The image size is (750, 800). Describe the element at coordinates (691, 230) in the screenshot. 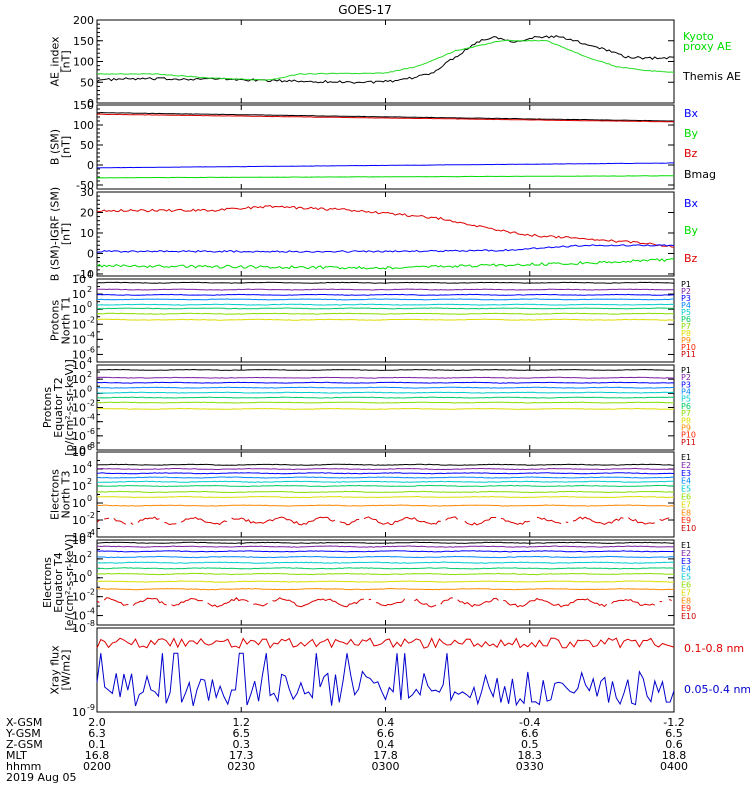

I see `legend-item: By` at that location.